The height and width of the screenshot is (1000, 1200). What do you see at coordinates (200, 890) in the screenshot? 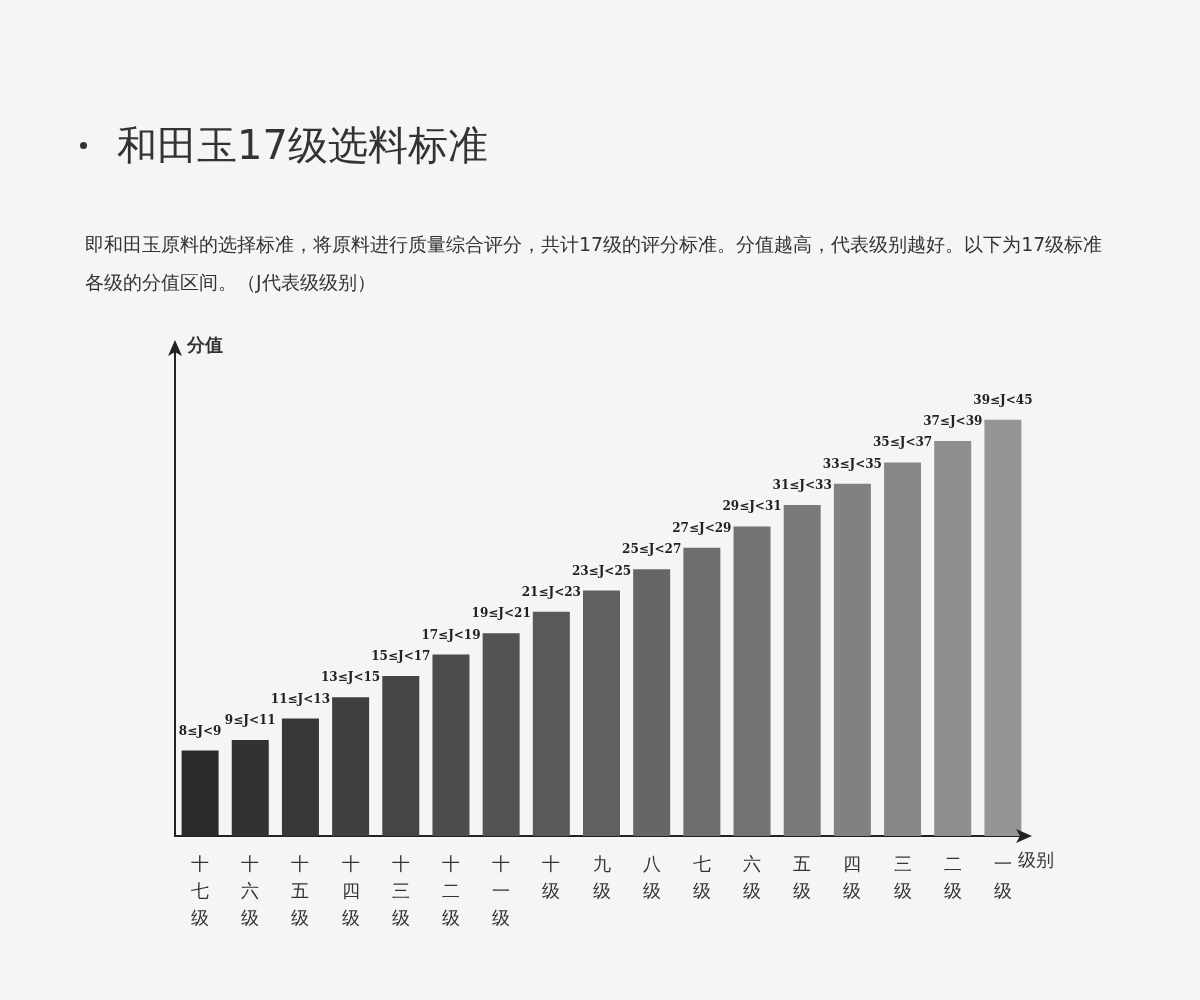
I see `x-tick-label: 十七级` at bounding box center [200, 890].